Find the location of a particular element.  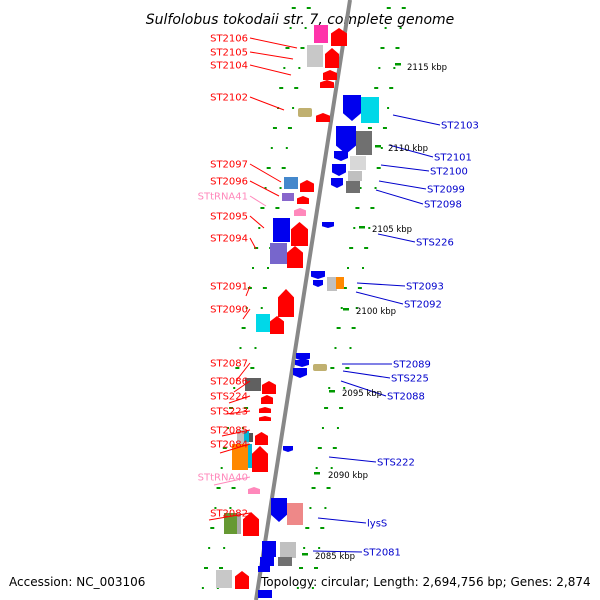

gene-label-left: ST2082 is located at coordinates (229, 514).